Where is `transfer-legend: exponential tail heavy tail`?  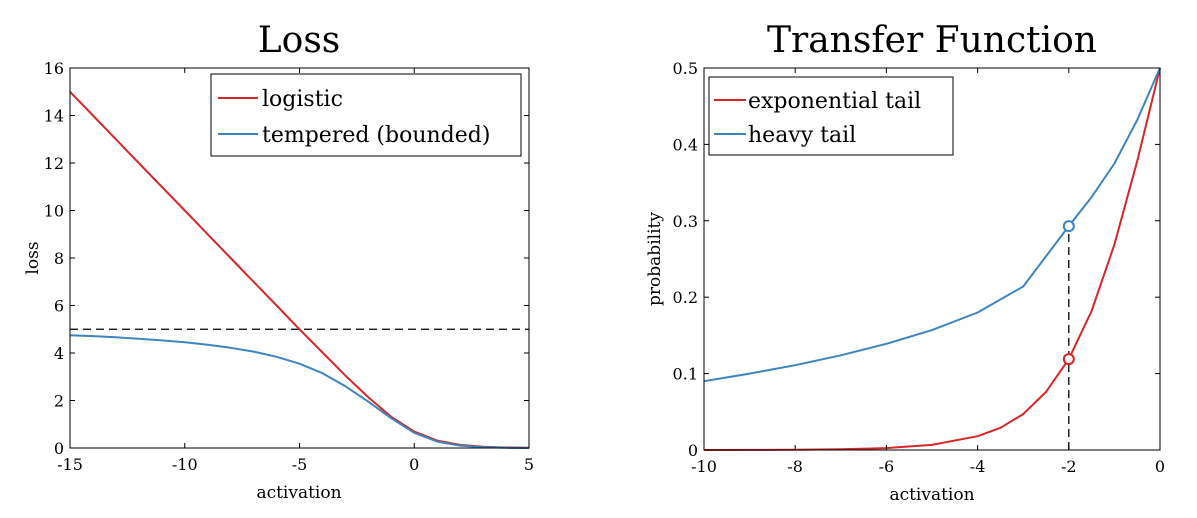 transfer-legend: exponential tail heavy tail is located at coordinates (831, 116).